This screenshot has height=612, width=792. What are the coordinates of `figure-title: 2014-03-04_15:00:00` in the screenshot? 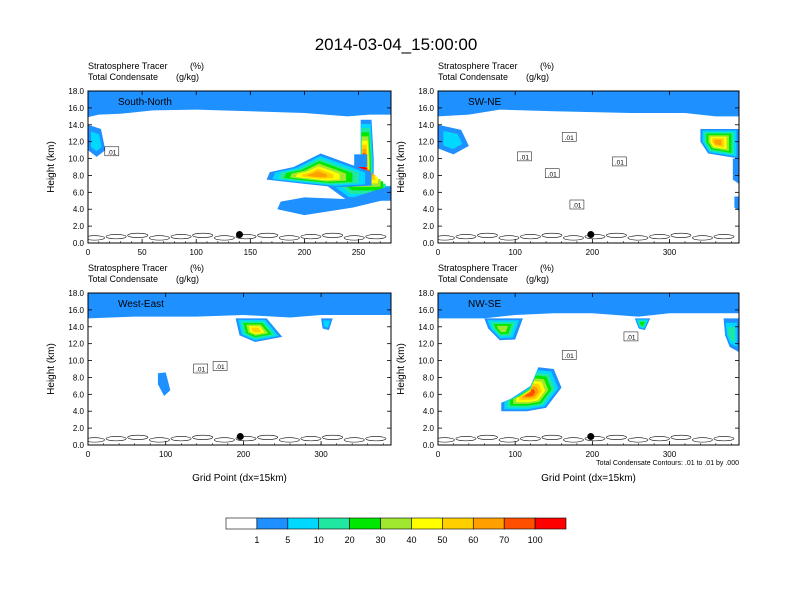 It's located at (396, 44).